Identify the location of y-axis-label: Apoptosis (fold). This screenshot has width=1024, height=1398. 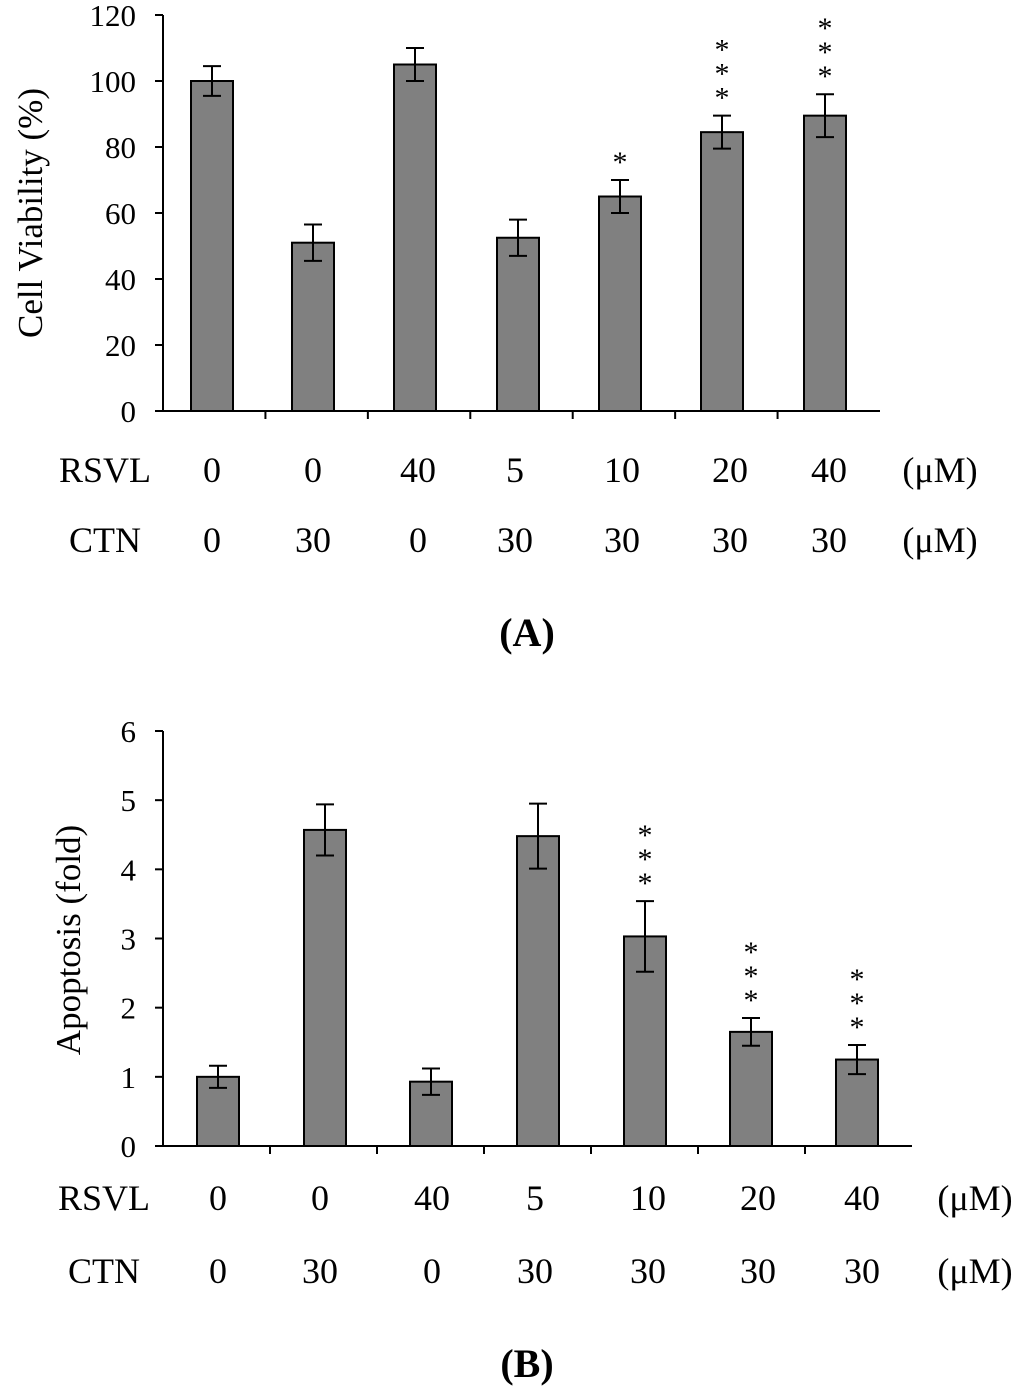
(68, 940).